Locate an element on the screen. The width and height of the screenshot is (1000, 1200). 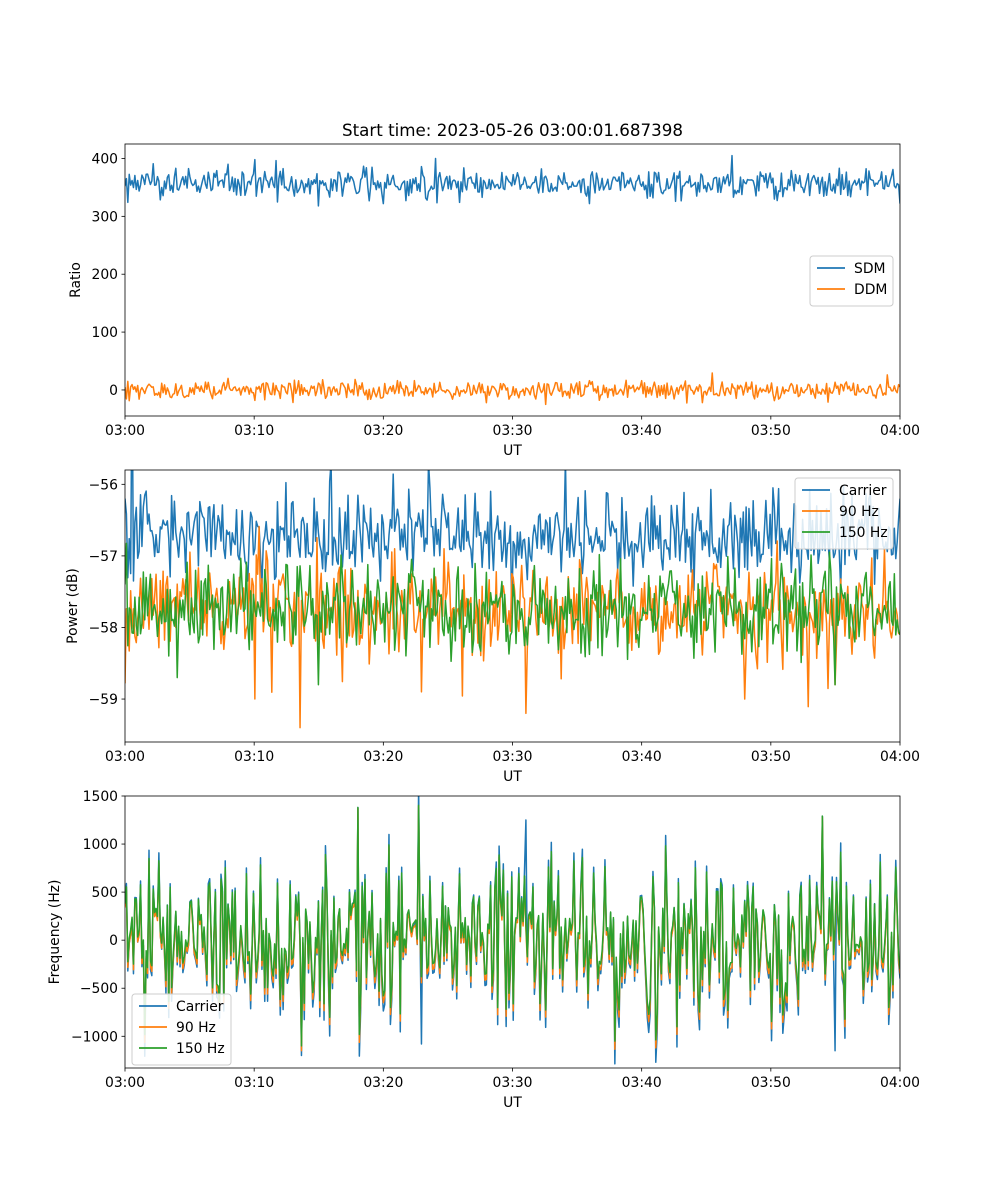
series-line-90-hz is located at coordinates (512, 627).